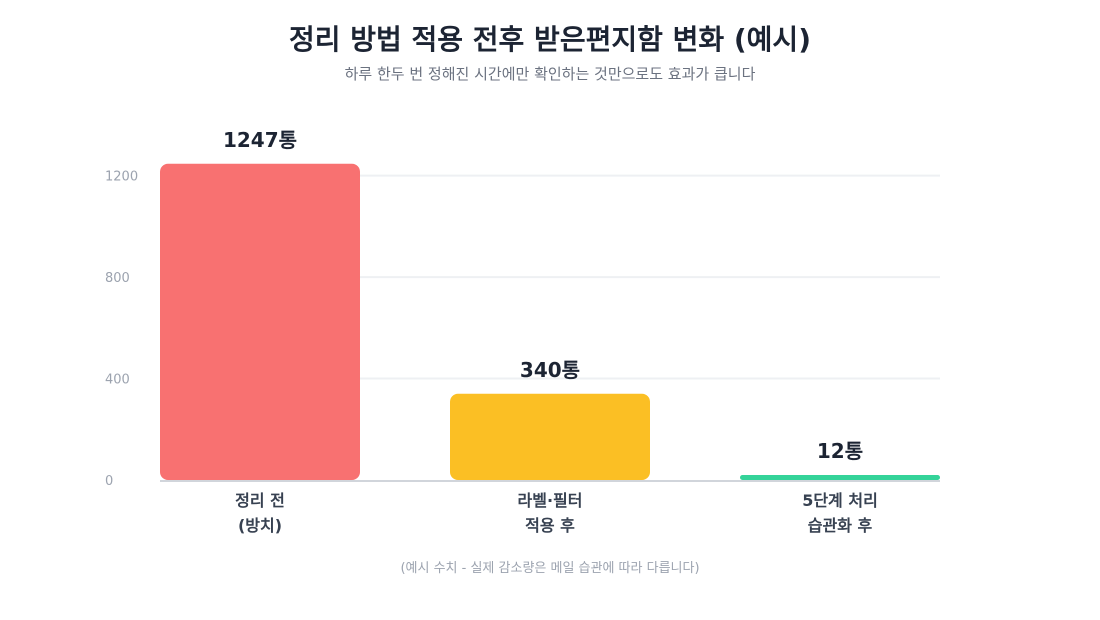 This screenshot has height=620, width=1100. Describe the element at coordinates (550, 370) in the screenshot. I see `bar-value-label: 340통` at that location.